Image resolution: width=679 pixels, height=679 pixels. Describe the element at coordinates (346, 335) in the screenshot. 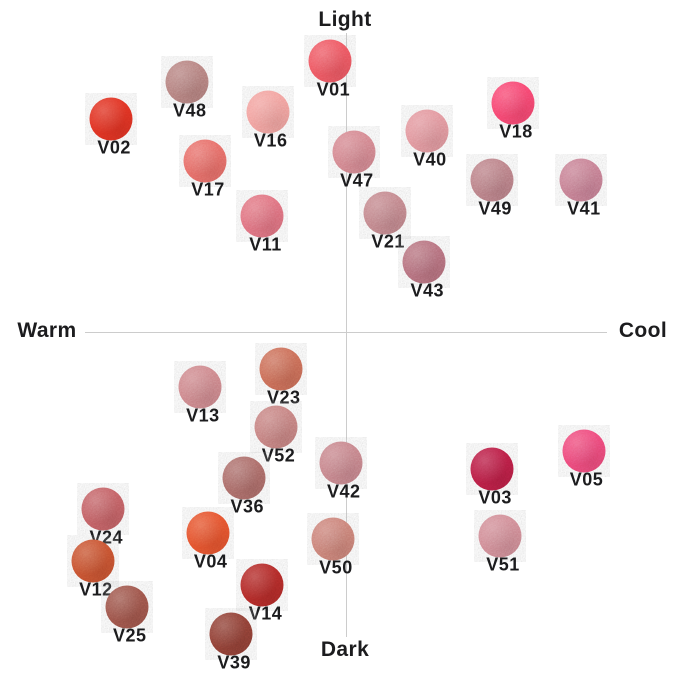

I see `vertical-axis-line` at that location.